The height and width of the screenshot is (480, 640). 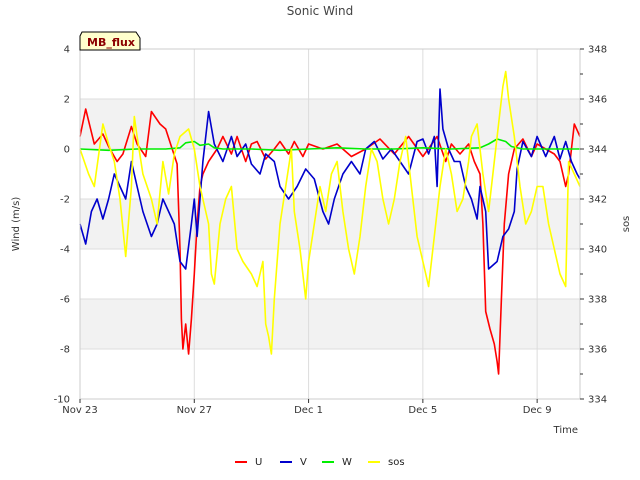 What do you see at coordinates (396, 462) in the screenshot?
I see `legend-label: sos` at bounding box center [396, 462].